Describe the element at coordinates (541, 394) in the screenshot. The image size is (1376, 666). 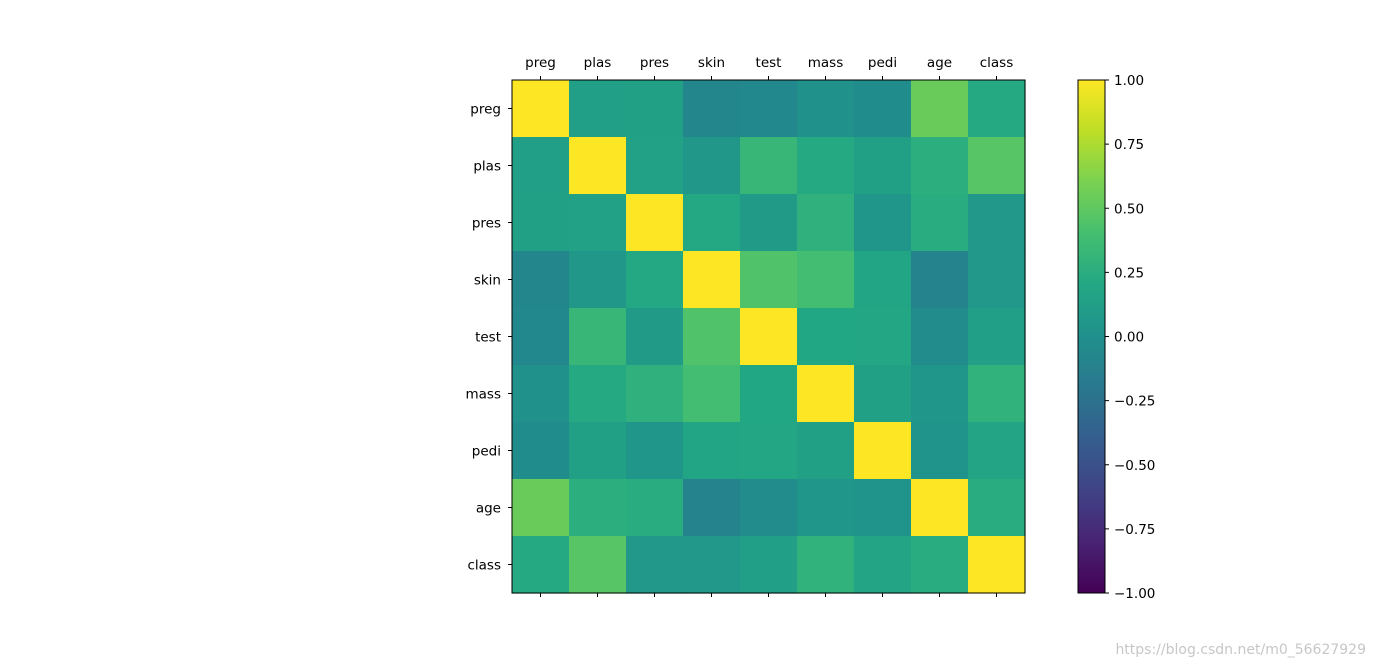
I see `heatmap-cell-mass-preg` at that location.